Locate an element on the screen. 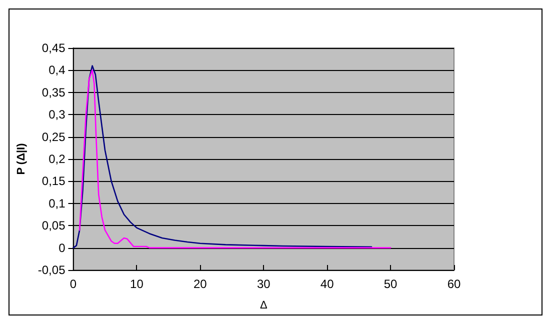 Image resolution: width=552 pixels, height=332 pixels. y-tick-label: 0,3 is located at coordinates (57, 115).